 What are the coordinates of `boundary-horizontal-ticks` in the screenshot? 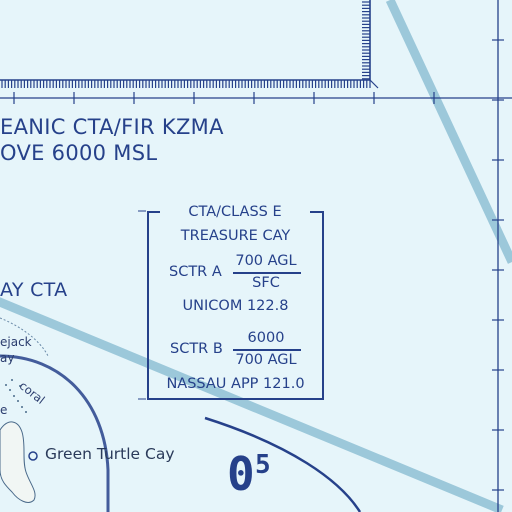 It's located at (224, 98).